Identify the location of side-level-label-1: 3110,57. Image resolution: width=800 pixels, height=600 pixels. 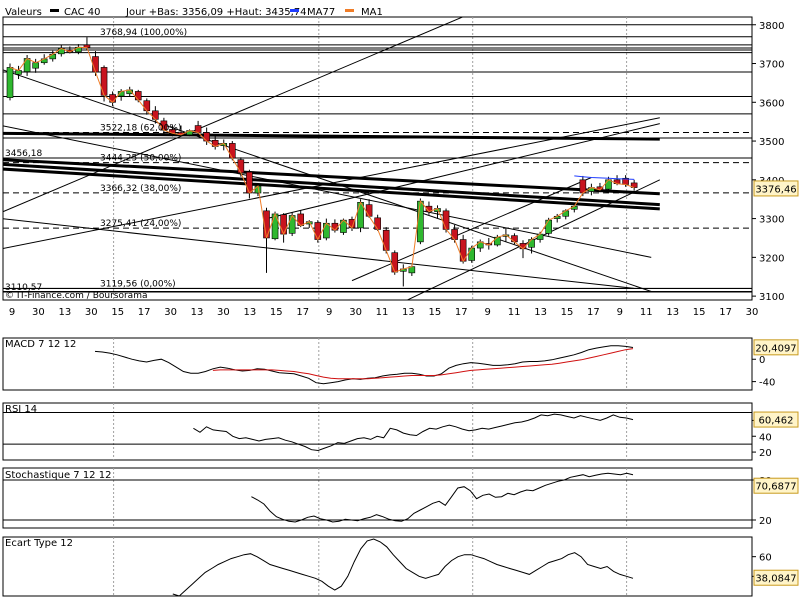
(23, 288).